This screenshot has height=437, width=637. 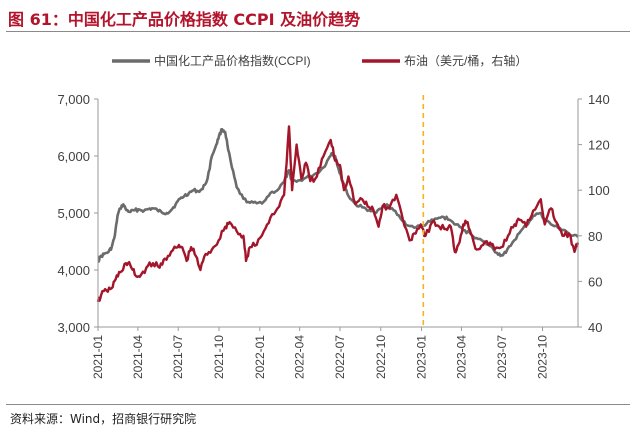 I want to click on legend-label-ccpi: 中国化工产品价格指数(CCPI), so click(x=232, y=60).